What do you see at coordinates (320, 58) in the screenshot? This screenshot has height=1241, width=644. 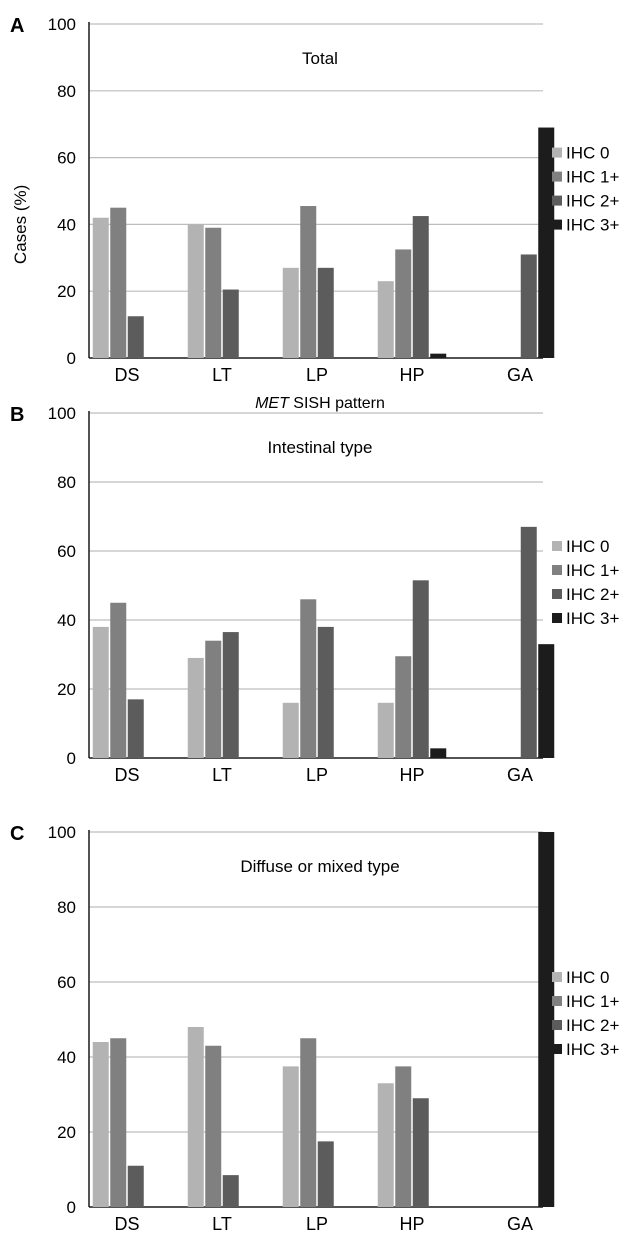 I see `panel-title: Total` at bounding box center [320, 58].